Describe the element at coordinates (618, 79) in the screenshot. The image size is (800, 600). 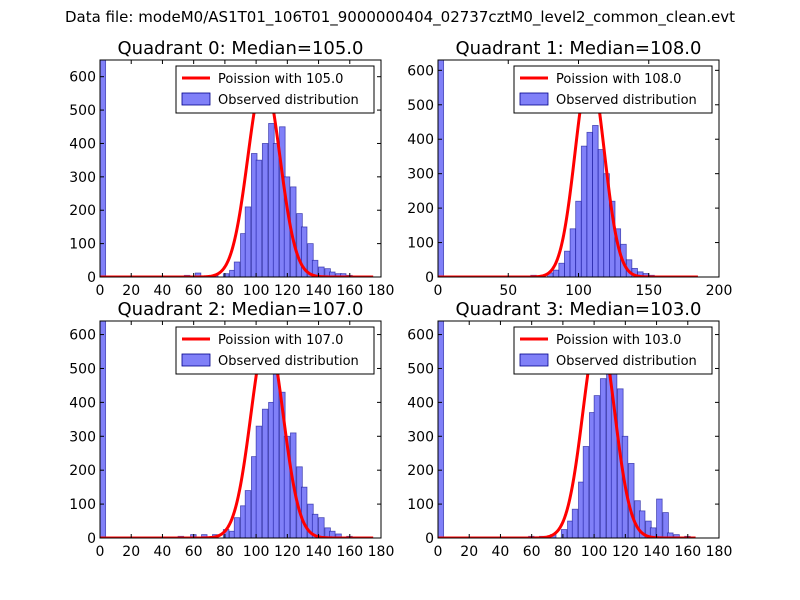
I see `legend-label-poisson: Poission with 108.0` at that location.